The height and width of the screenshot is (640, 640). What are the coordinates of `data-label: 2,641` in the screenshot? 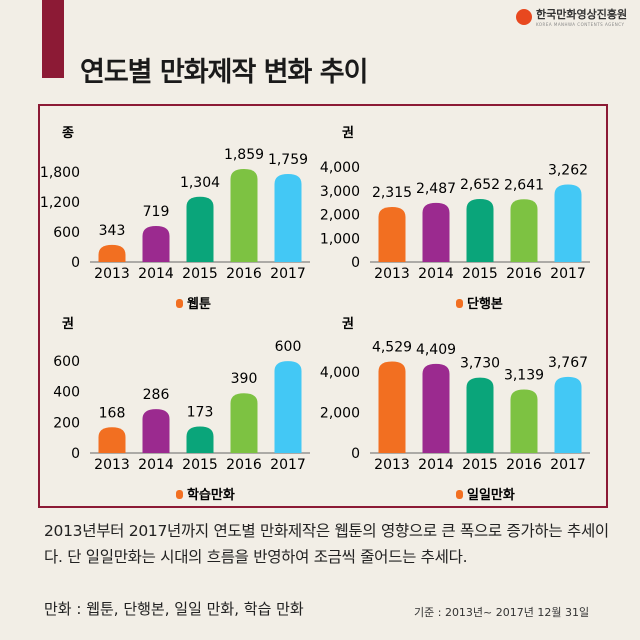 It's located at (524, 185).